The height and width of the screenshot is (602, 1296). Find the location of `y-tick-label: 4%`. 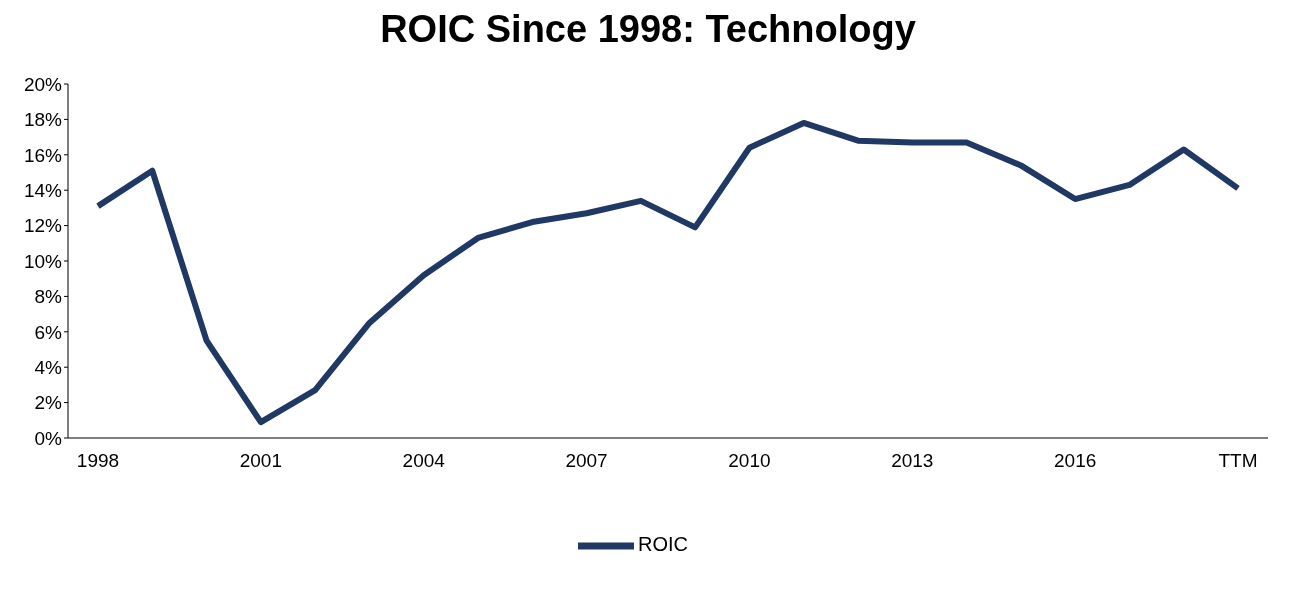

y-tick-label: 4% is located at coordinates (48, 367).